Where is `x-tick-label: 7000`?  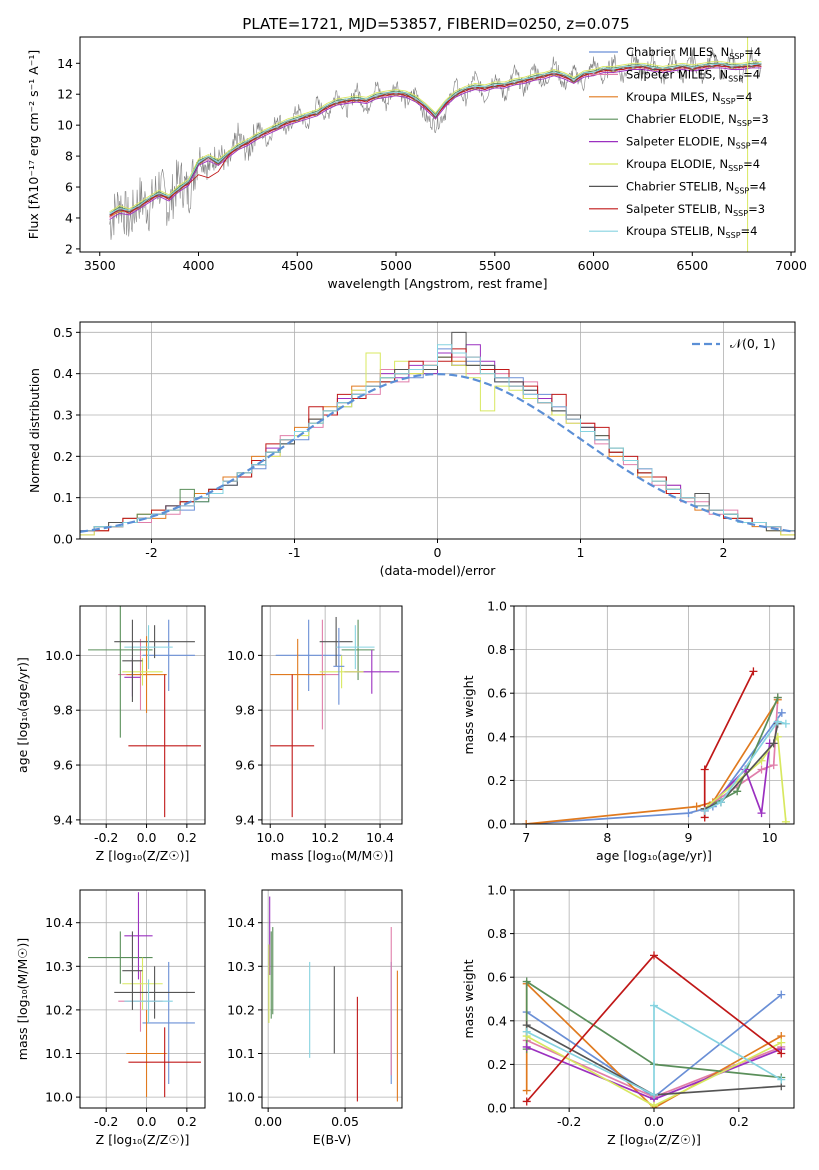
x-tick-label: 7000 is located at coordinates (791, 265).